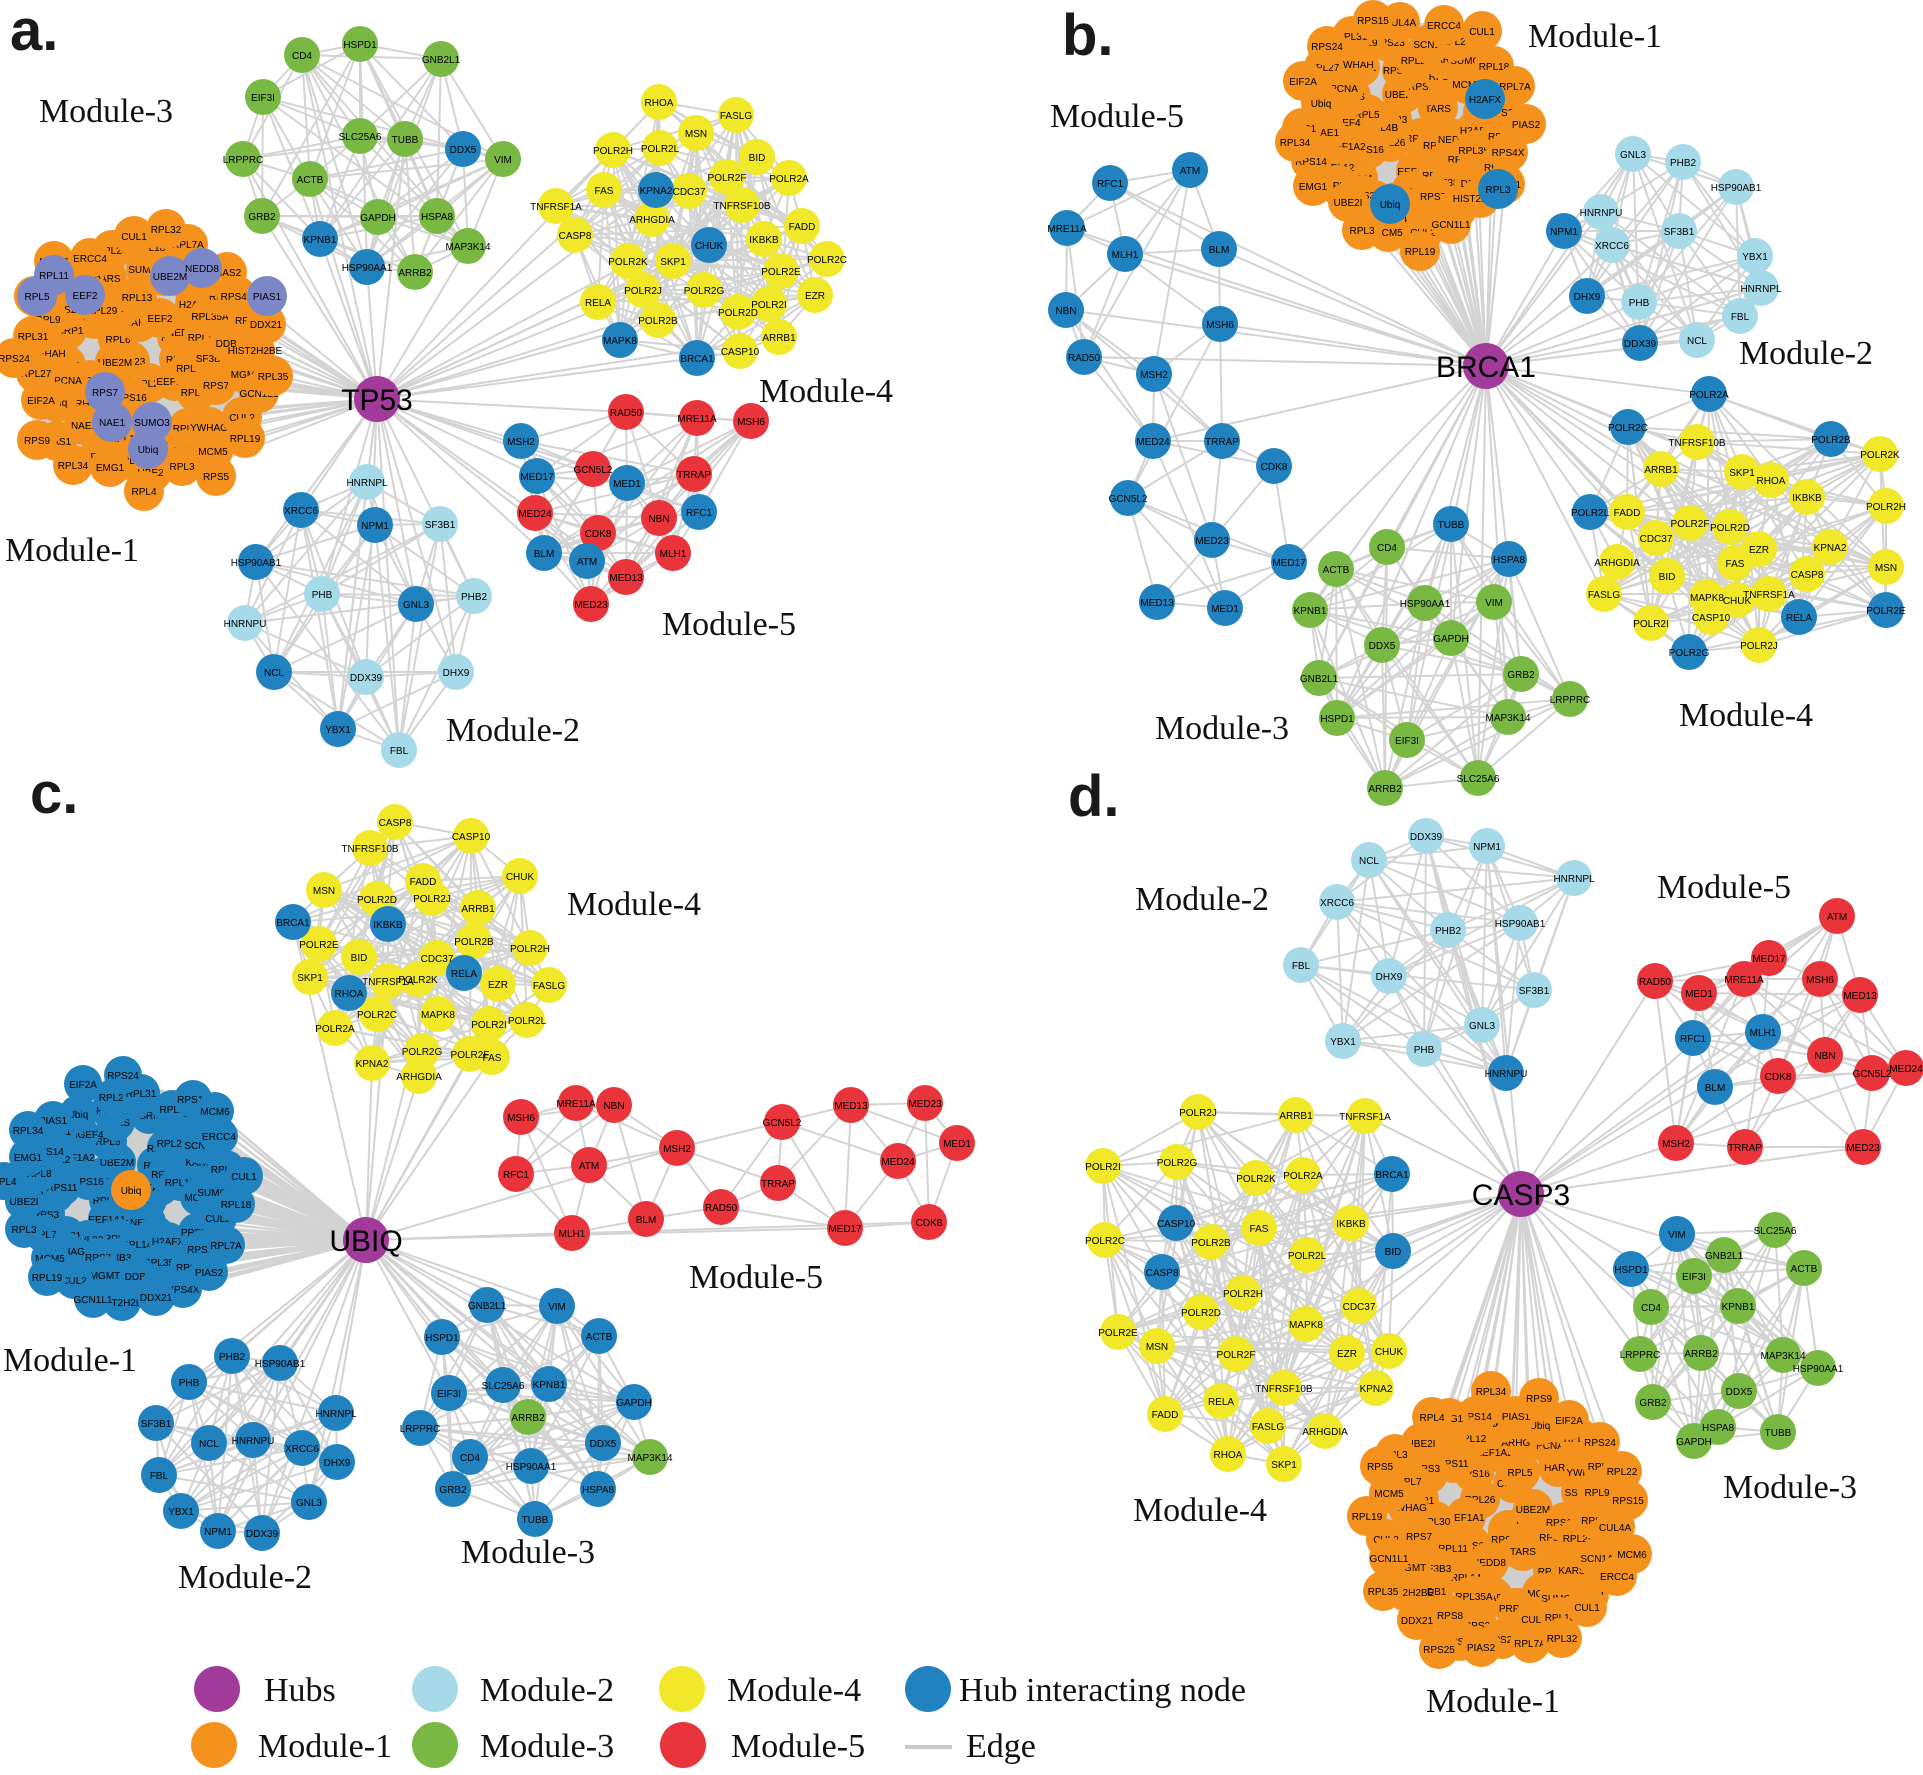  What do you see at coordinates (84, 296) in the screenshot?
I see `svg-text: EEF2` at bounding box center [84, 296].